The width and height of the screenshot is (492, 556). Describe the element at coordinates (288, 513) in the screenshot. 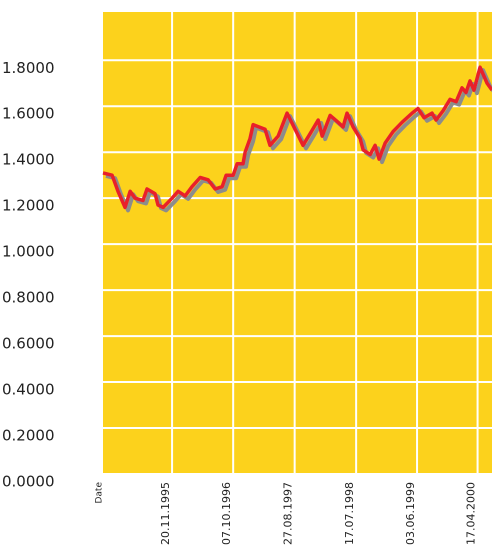

I see `x-tick-label: 27.08.1997` at that location.